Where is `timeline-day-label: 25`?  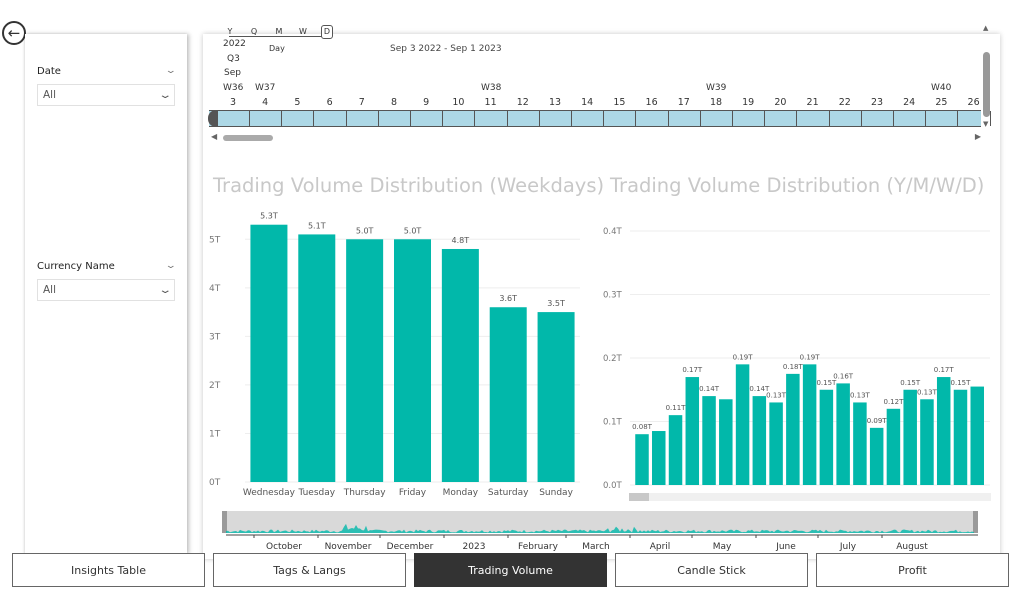 timeline-day-label: 25 is located at coordinates (941, 102).